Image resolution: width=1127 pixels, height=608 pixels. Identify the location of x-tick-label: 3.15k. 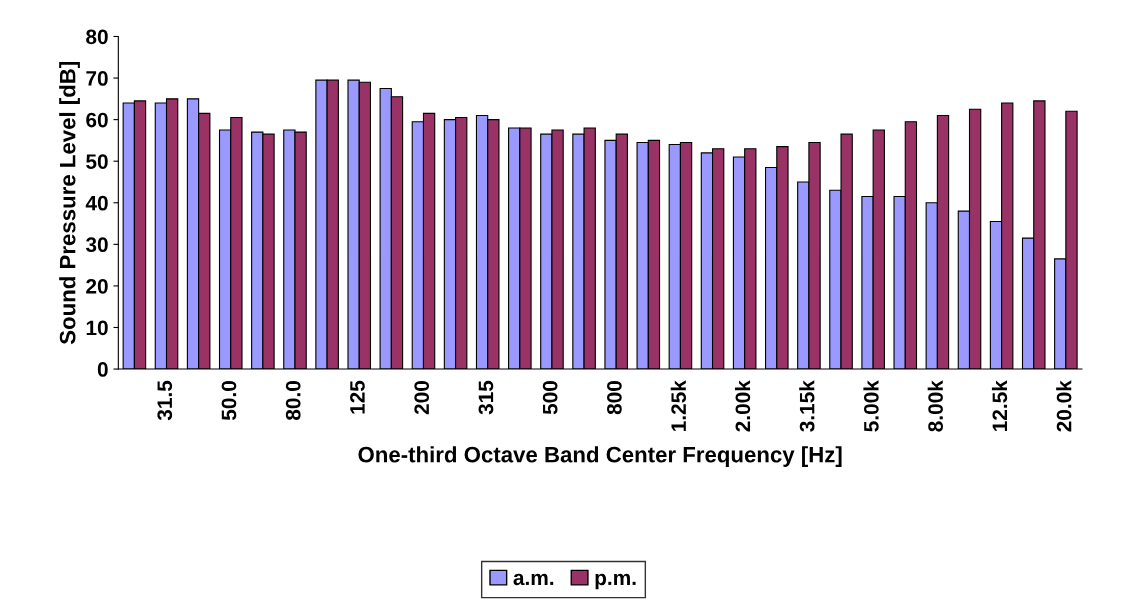
(807, 406).